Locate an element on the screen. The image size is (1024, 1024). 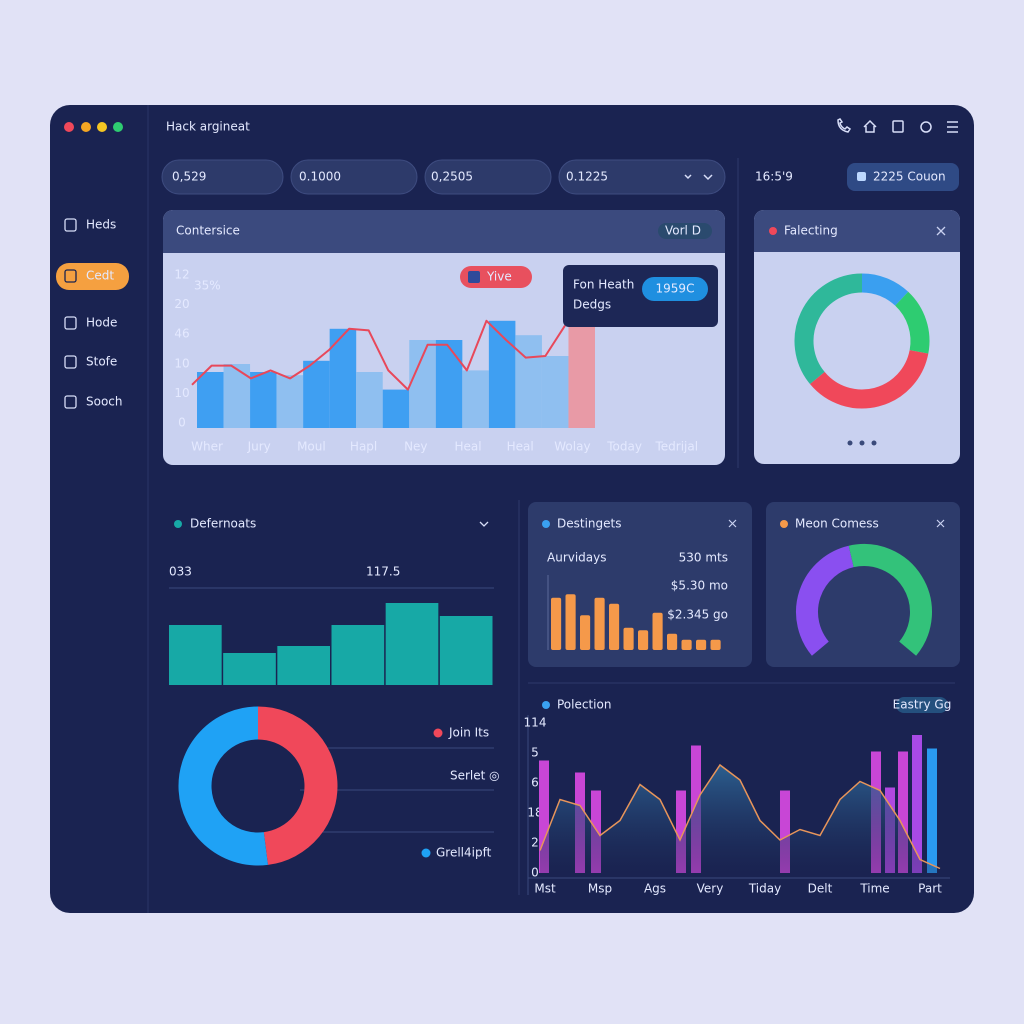
x-tick-label: Tedrijal is located at coordinates (677, 447).